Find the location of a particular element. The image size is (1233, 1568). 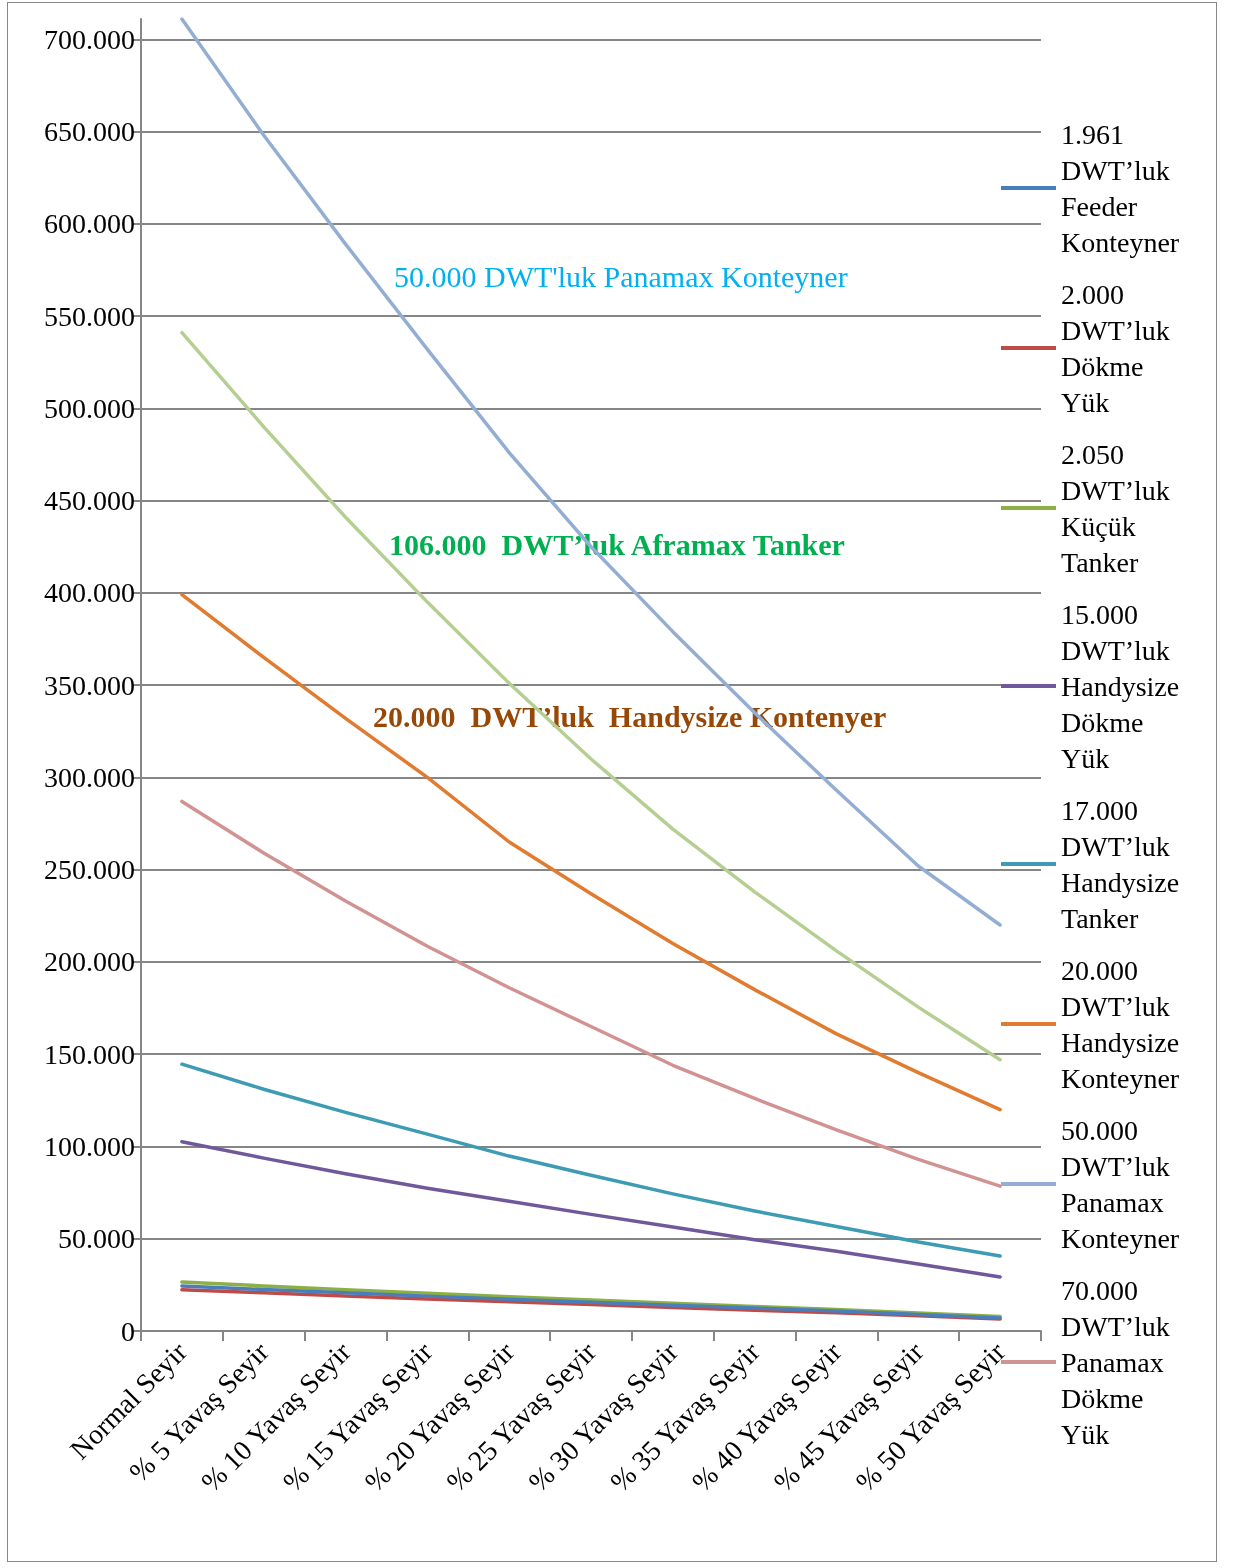

y-tick-label: 0 is located at coordinates (128, 1331).